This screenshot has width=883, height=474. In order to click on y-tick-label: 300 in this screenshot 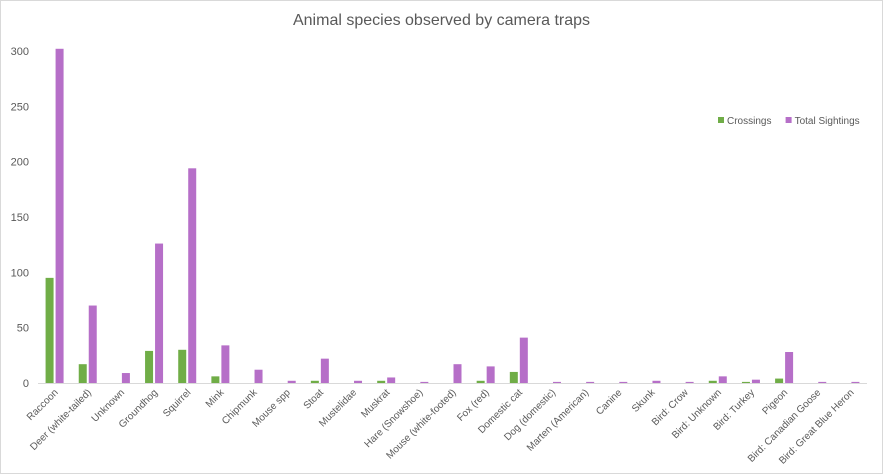, I will do `click(20, 52)`.